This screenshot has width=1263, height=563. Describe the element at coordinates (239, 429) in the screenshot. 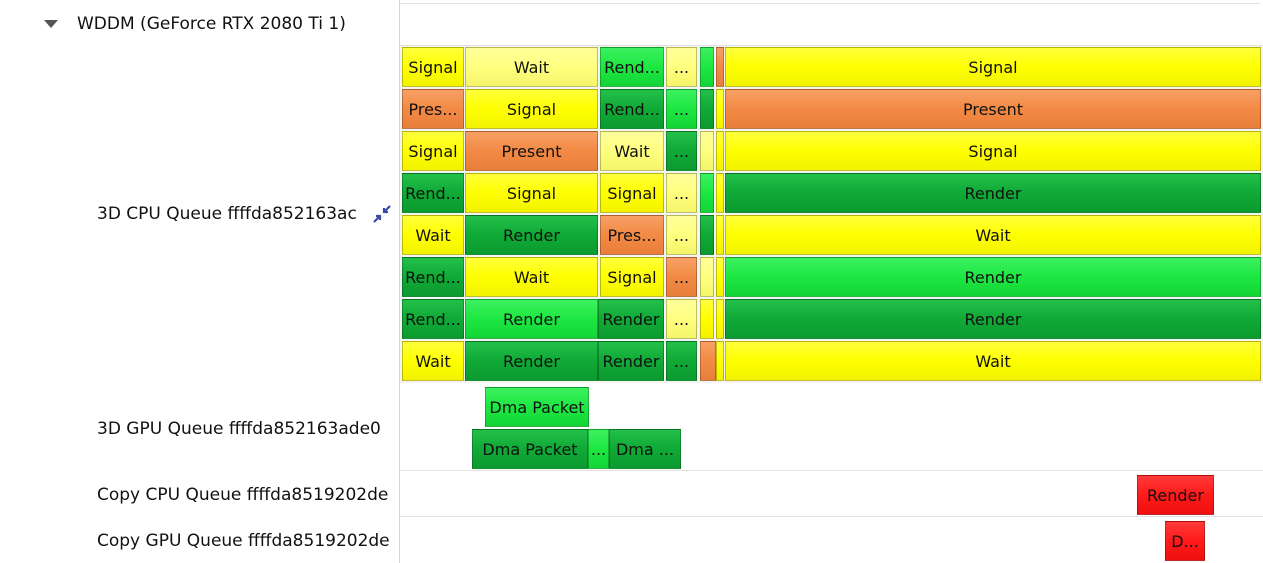

I see `queue-label: 3D GPU Queue ffffda852163ade0` at that location.